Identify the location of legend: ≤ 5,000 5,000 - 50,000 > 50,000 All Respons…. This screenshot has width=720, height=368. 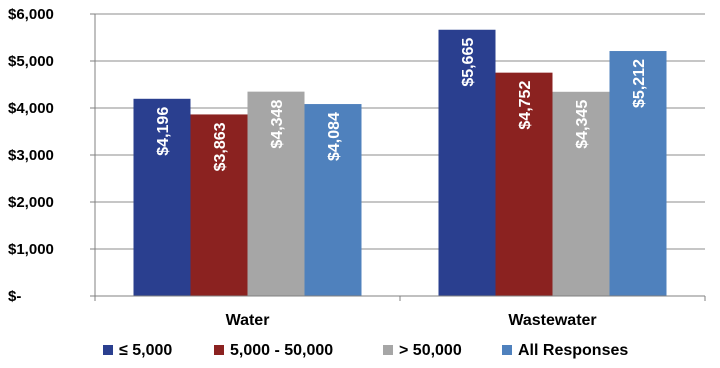
(365, 350).